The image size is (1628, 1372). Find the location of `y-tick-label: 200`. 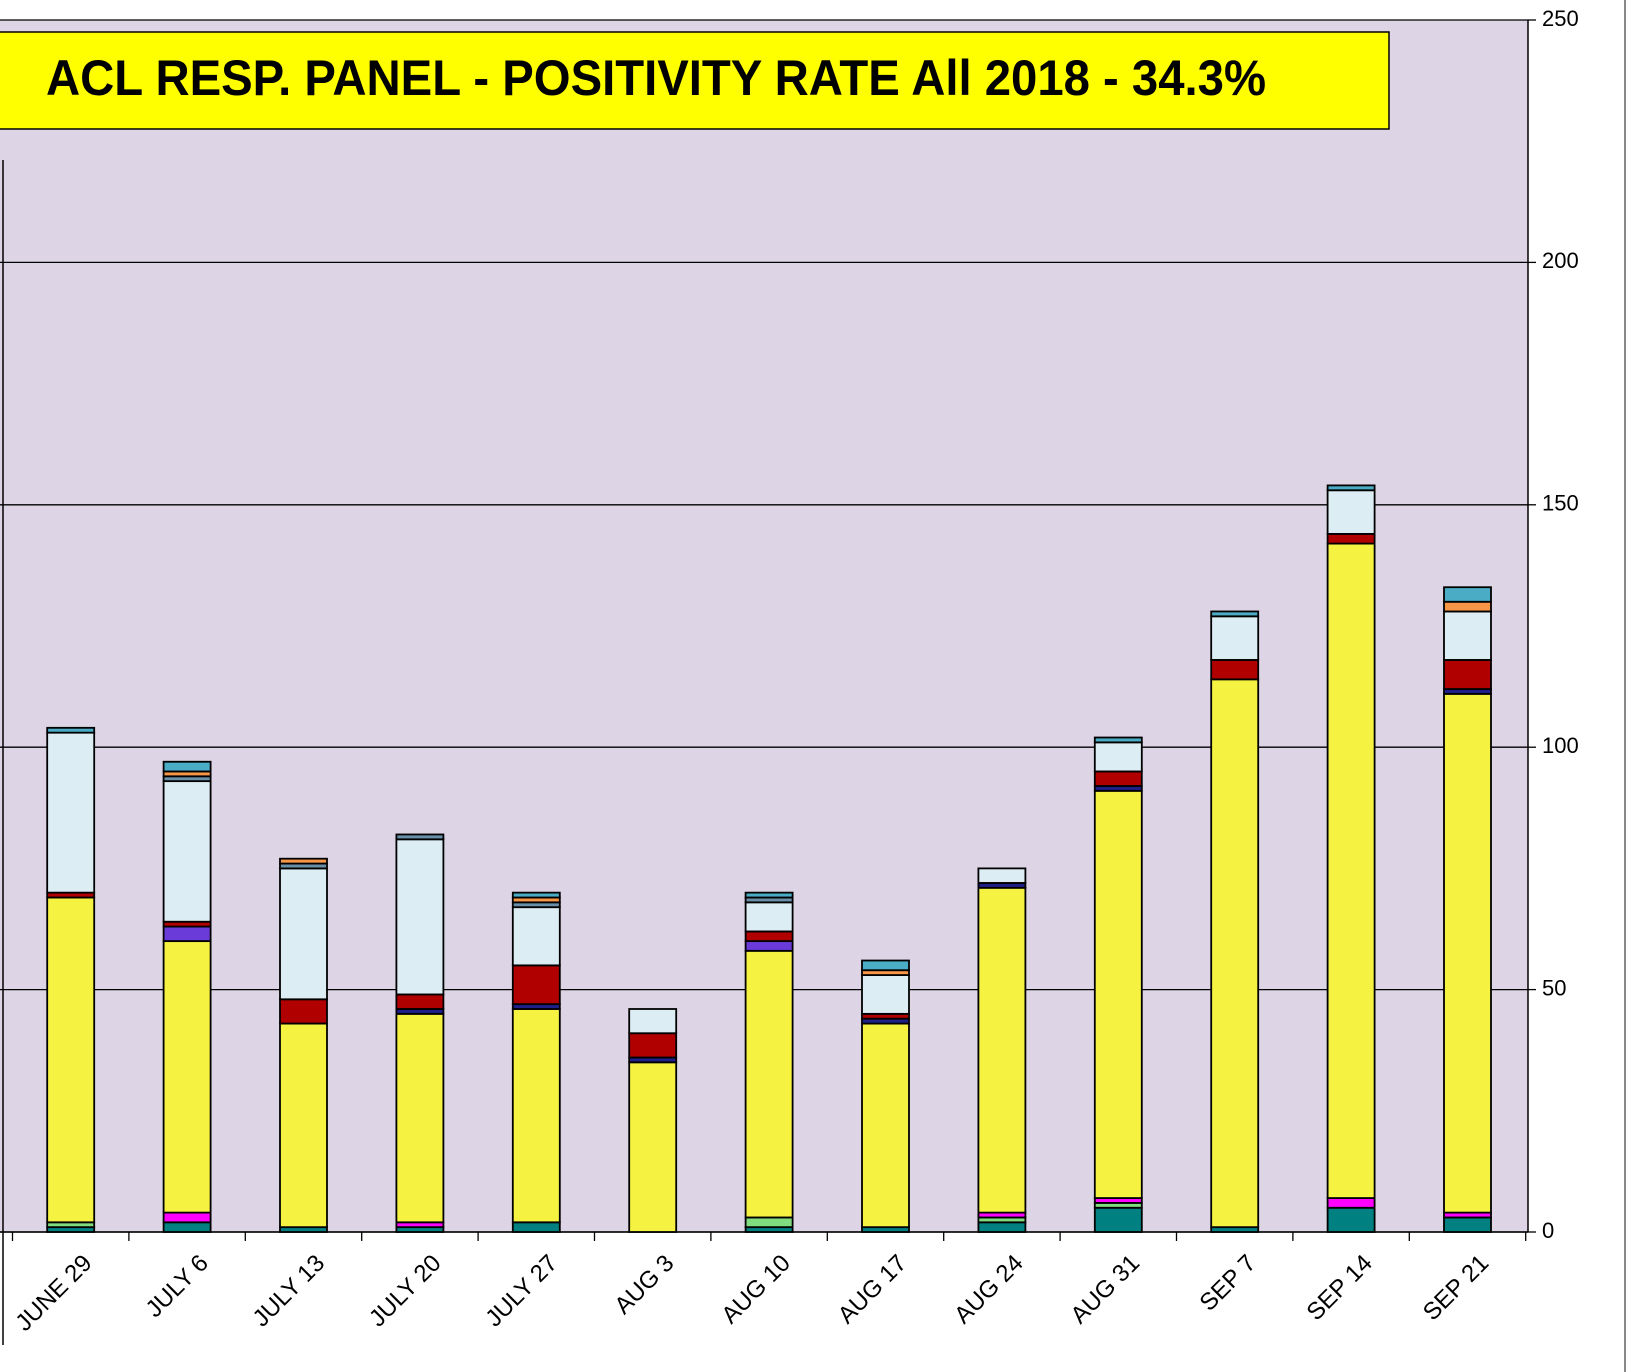

y-tick-label: 200 is located at coordinates (1560, 260).